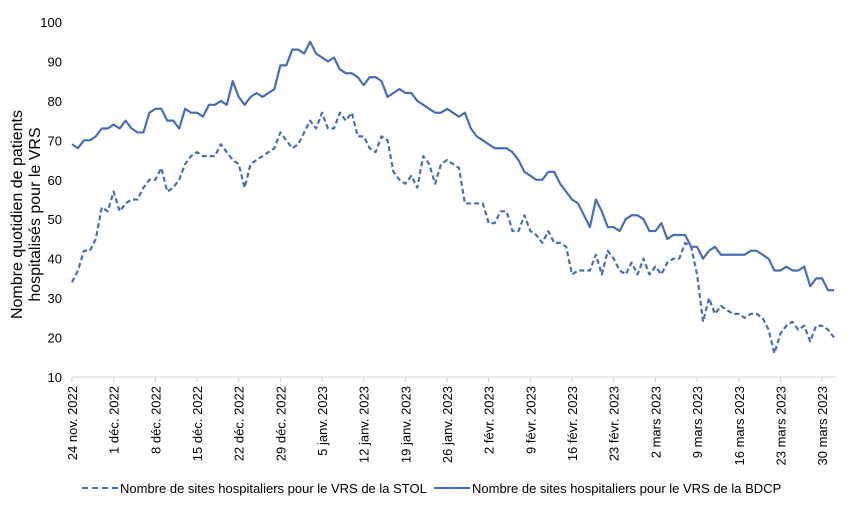  What do you see at coordinates (55, 219) in the screenshot?
I see `y-tick-label: 50` at bounding box center [55, 219].